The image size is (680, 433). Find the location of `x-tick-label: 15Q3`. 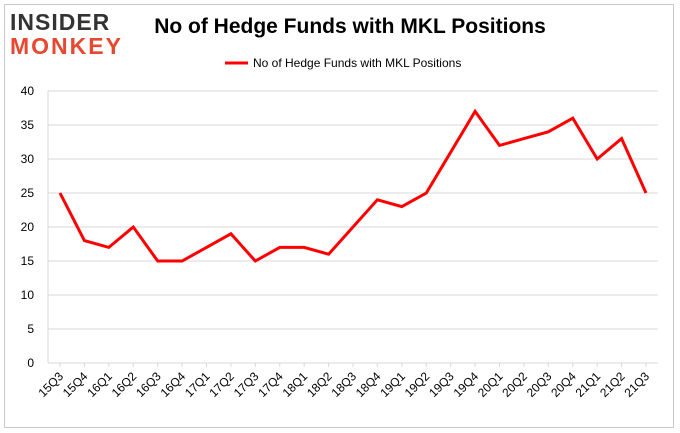

x-tick-label: 15Q3 is located at coordinates (50, 384).